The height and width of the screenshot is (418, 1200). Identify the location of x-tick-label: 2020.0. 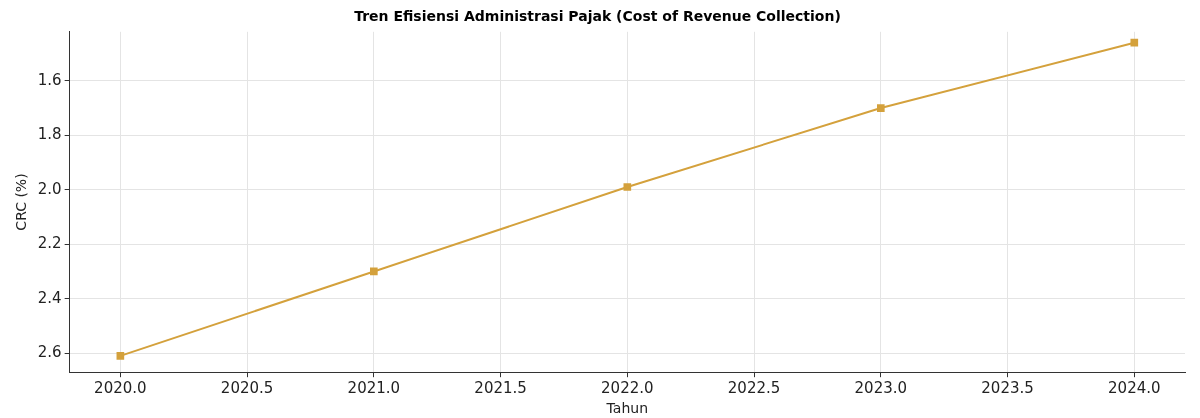
(120, 388).